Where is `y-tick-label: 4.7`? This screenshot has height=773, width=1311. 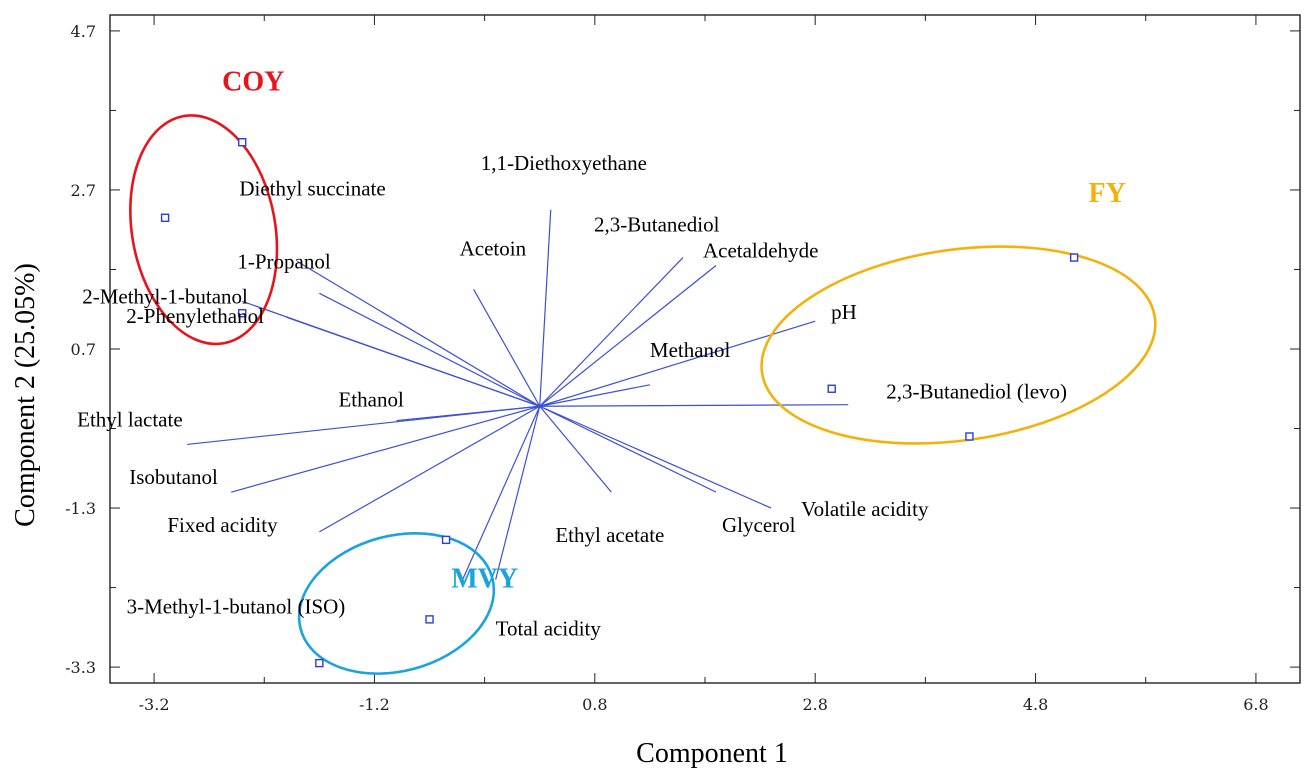 y-tick-label: 4.7 is located at coordinates (83, 31).